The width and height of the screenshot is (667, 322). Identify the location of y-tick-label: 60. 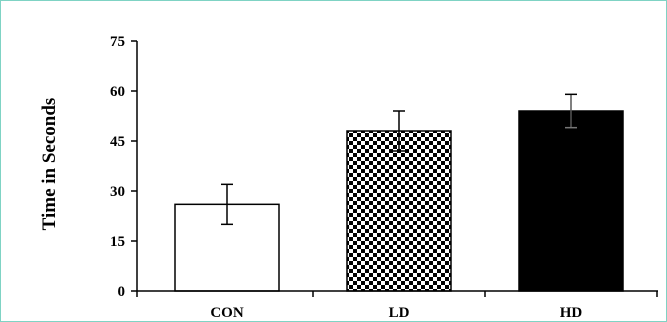
(117, 92).